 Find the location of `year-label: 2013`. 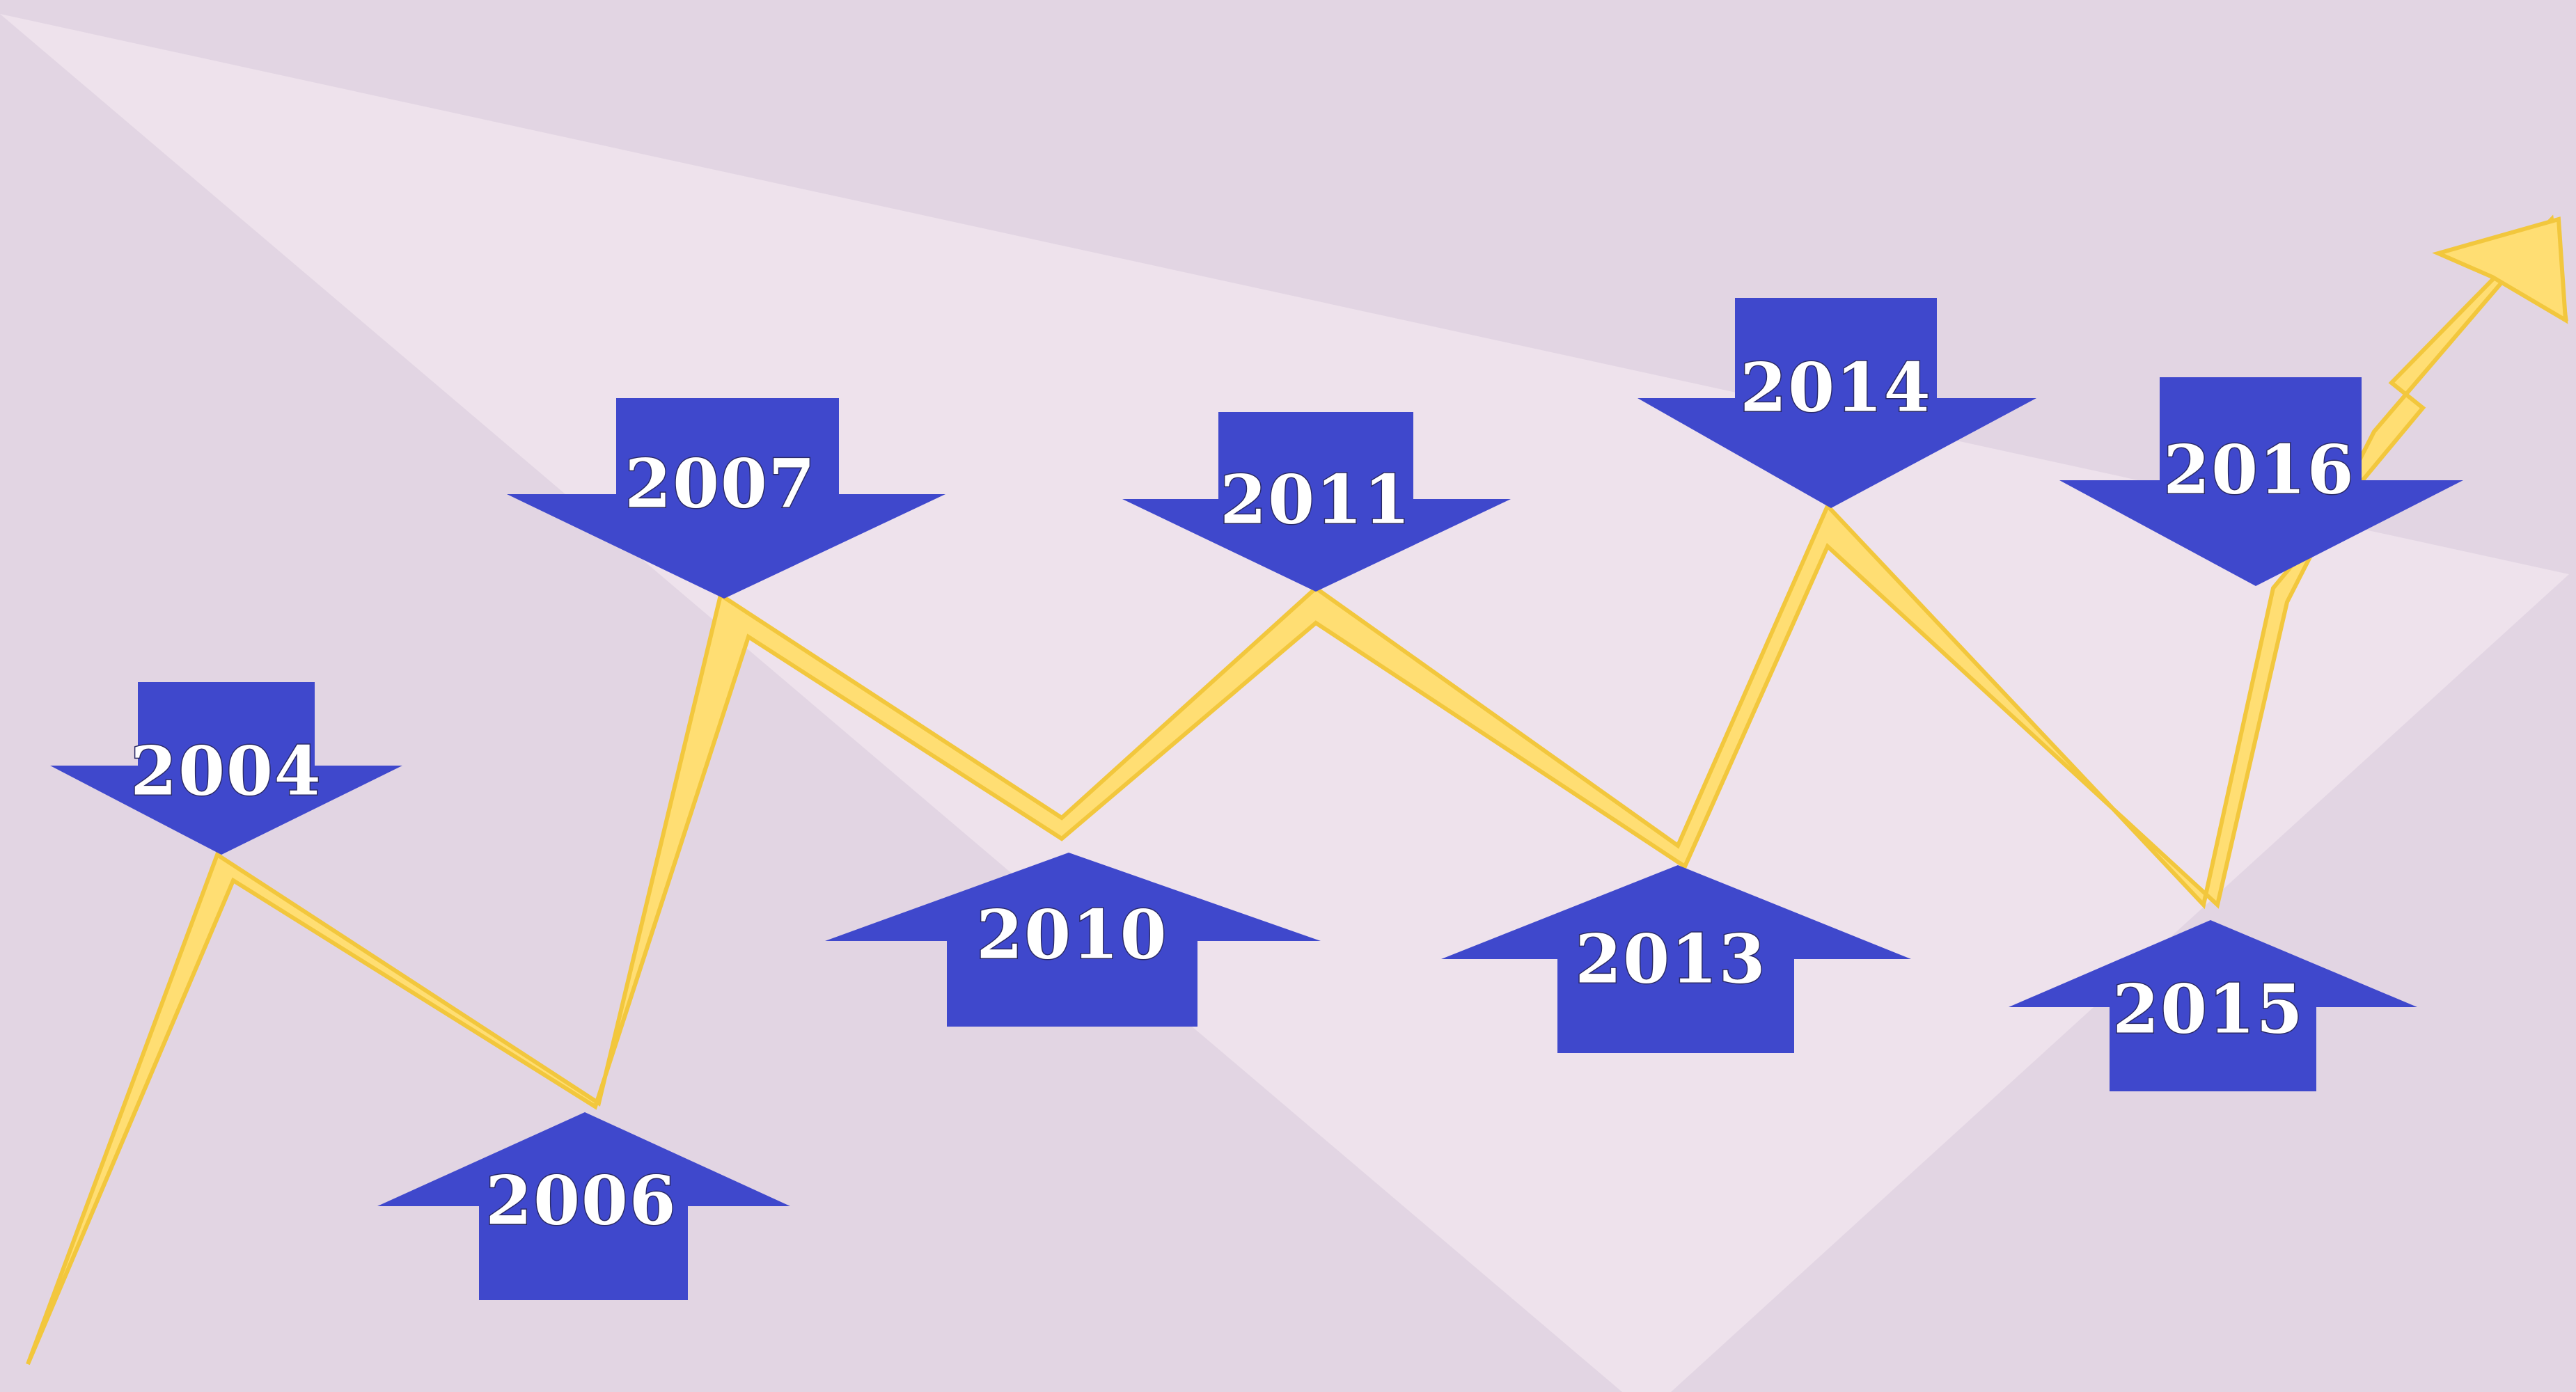

year-label: 2013 is located at coordinates (1670, 959).